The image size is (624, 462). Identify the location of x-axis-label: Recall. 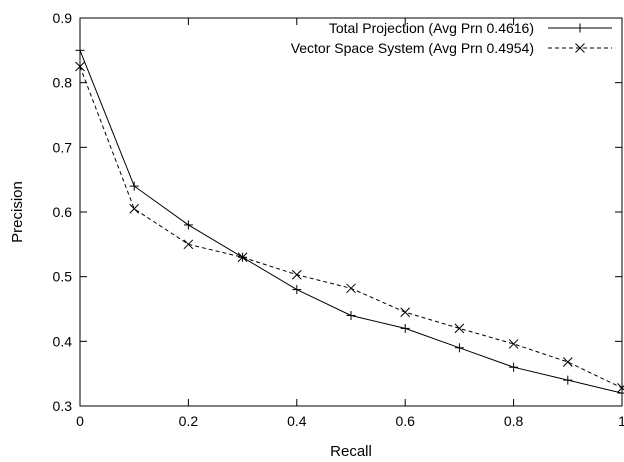
(351, 451).